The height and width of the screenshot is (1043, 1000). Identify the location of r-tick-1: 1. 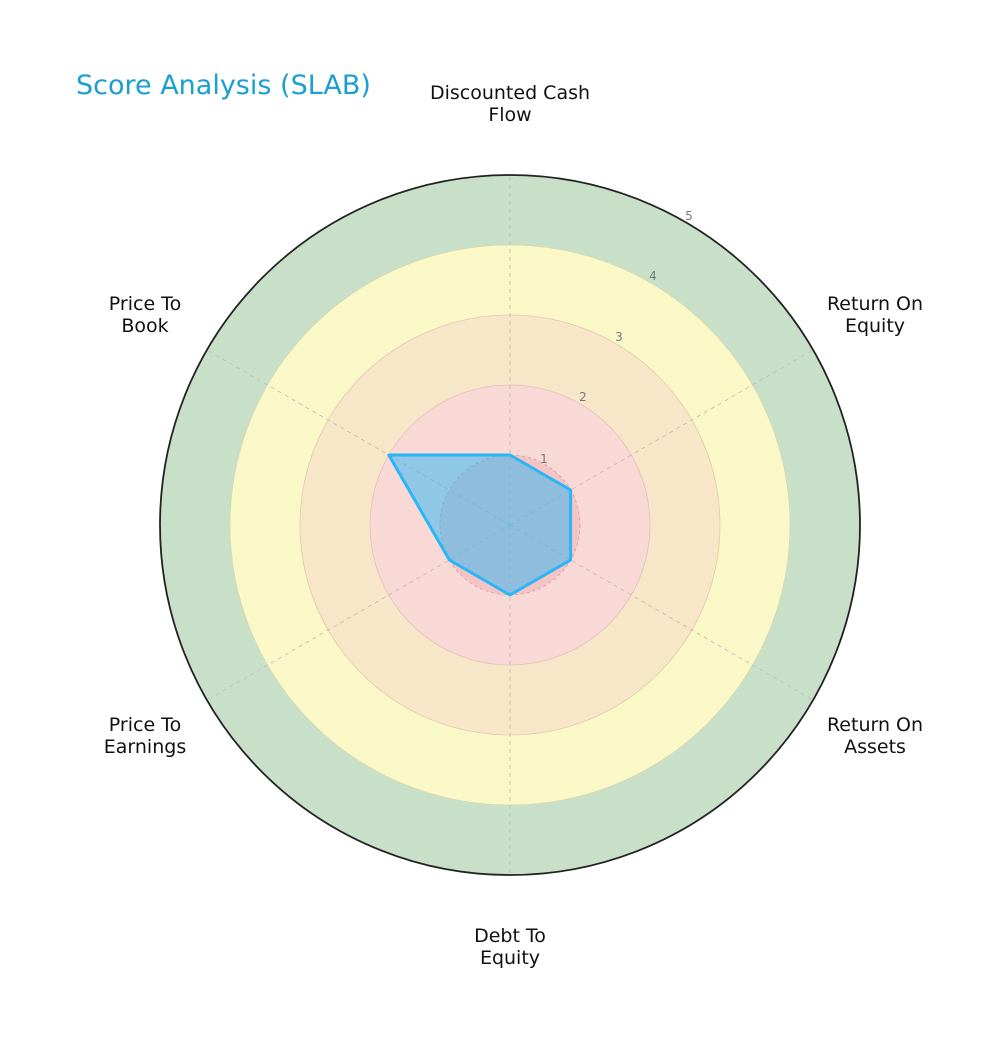
(544, 459).